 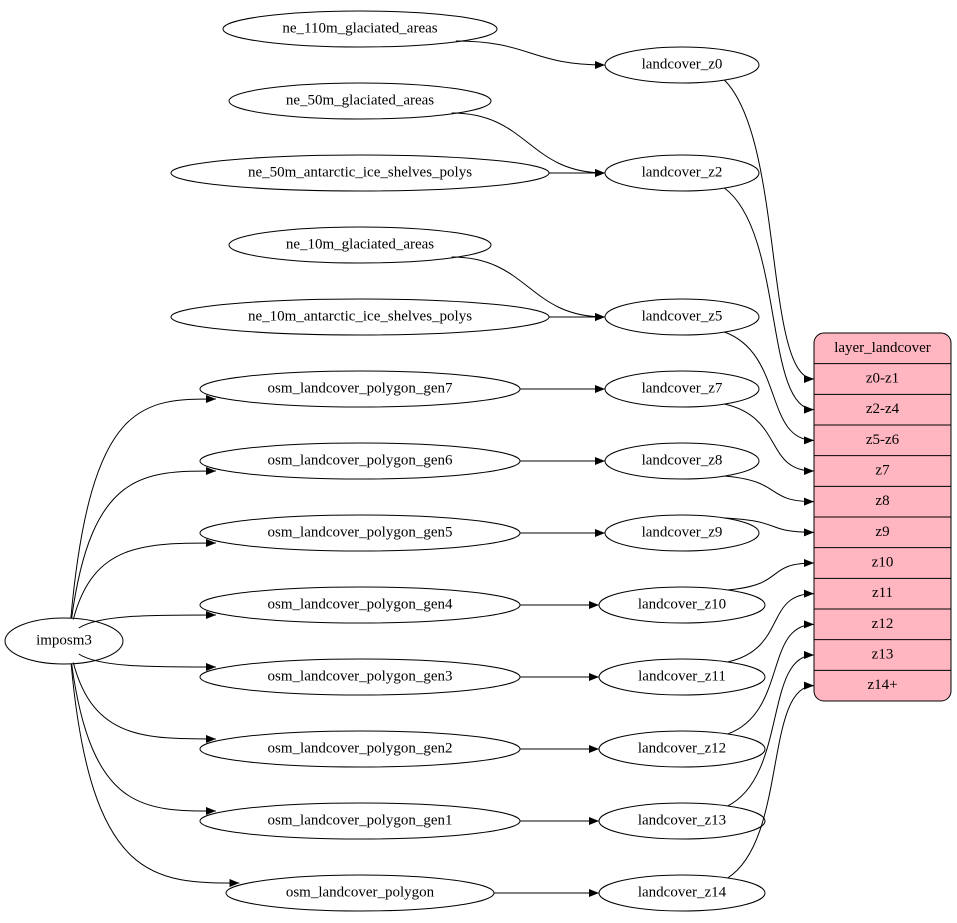 What do you see at coordinates (882, 470) in the screenshot?
I see `record-field: z7` at bounding box center [882, 470].